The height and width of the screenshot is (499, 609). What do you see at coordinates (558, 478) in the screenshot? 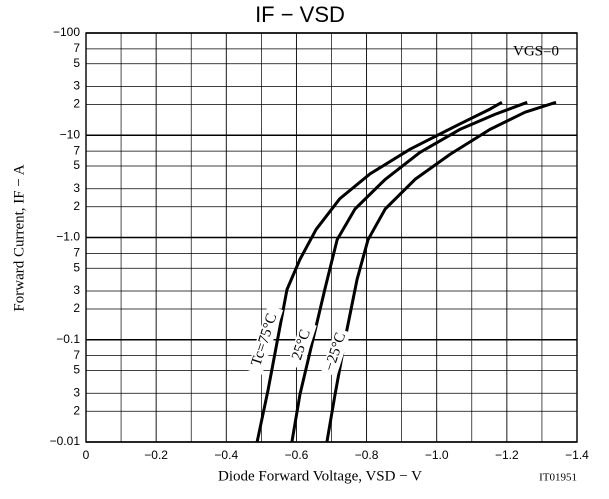
I see `figure-code: IT01951` at bounding box center [558, 478].